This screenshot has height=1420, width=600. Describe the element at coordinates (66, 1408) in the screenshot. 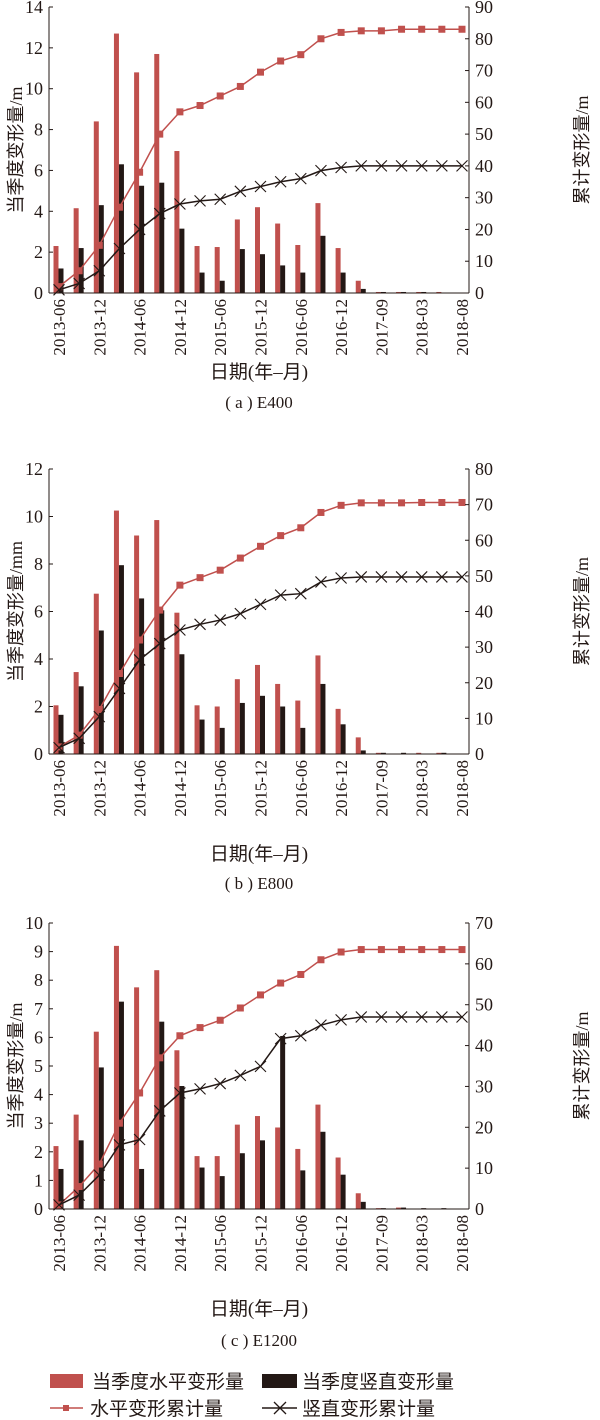

I see `legend-marker-square-icon` at that location.